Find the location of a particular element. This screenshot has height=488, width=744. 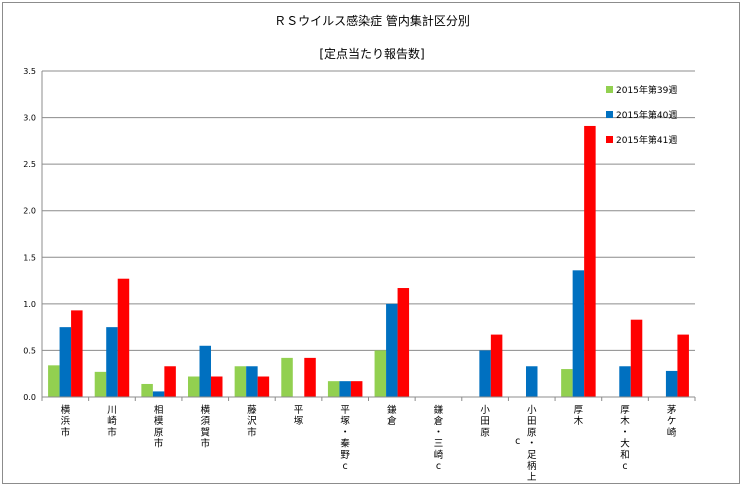

category-label-char: 塚 is located at coordinates (345, 421).